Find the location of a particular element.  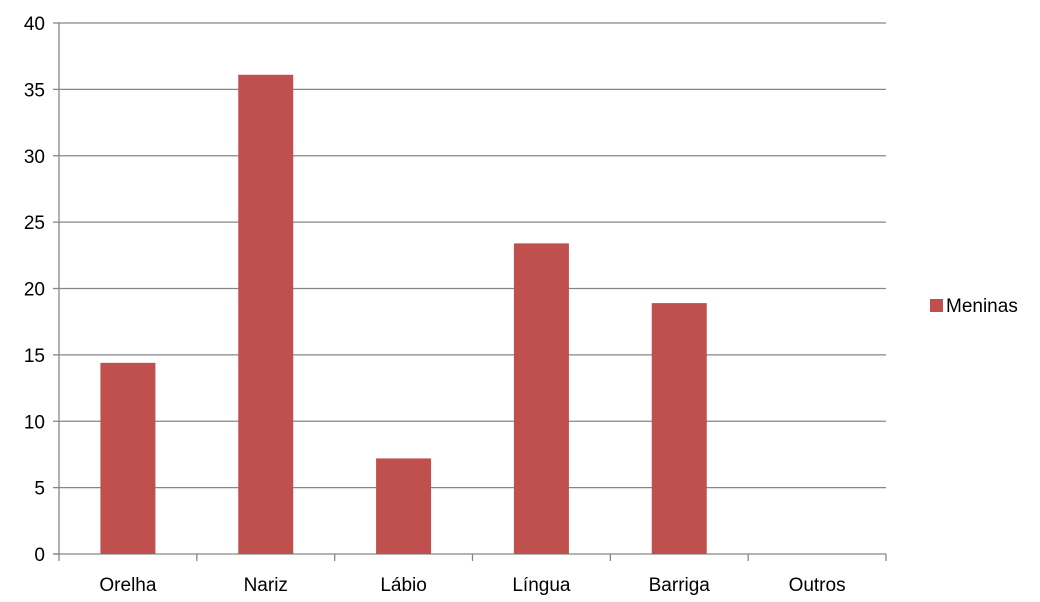

bar-barriga is located at coordinates (679, 428).